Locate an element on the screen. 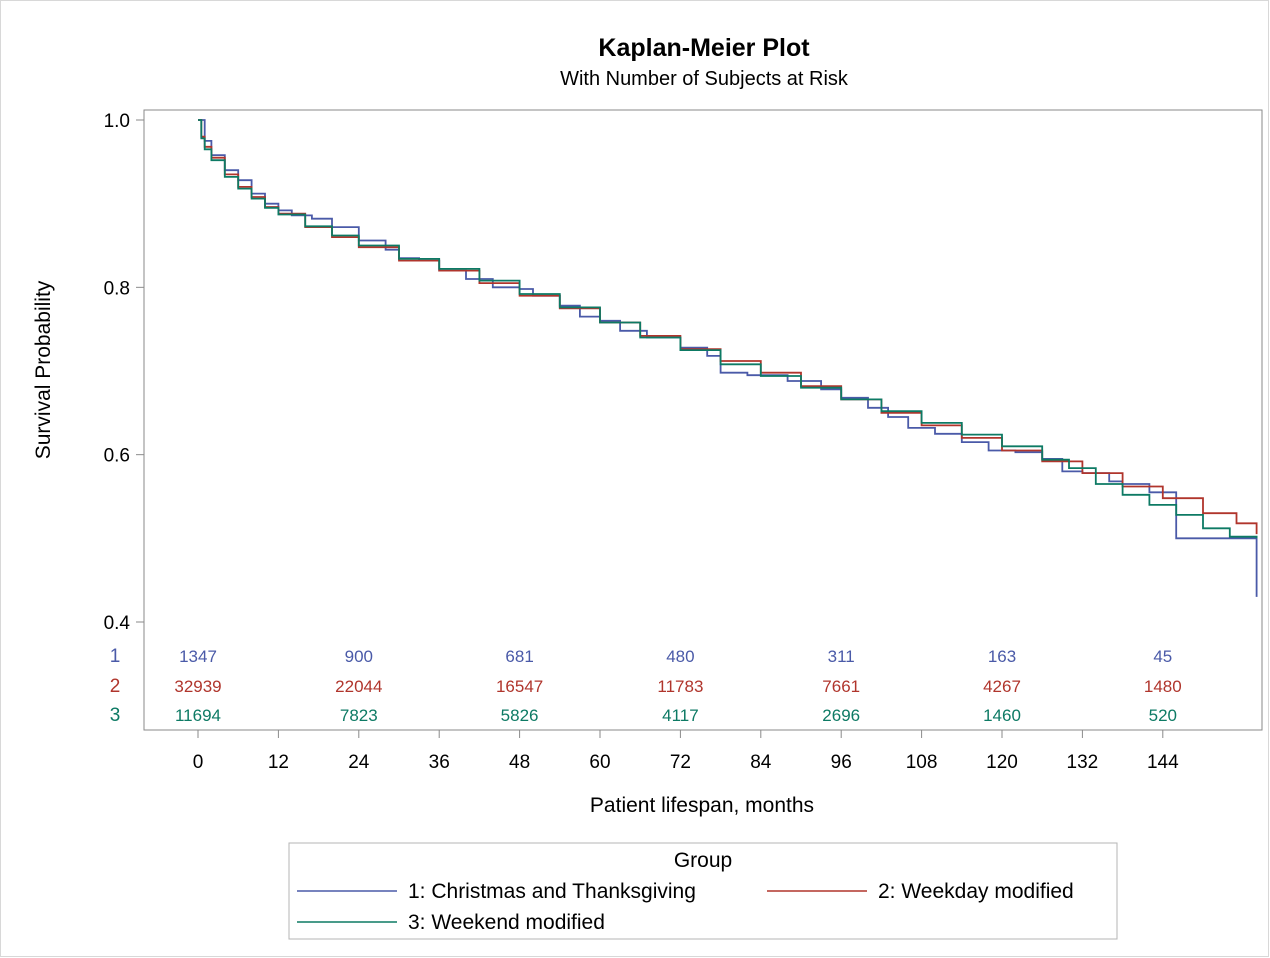 This screenshot has width=1270, height=958. legend-label-group-2: 2: Weekday modified is located at coordinates (976, 891).